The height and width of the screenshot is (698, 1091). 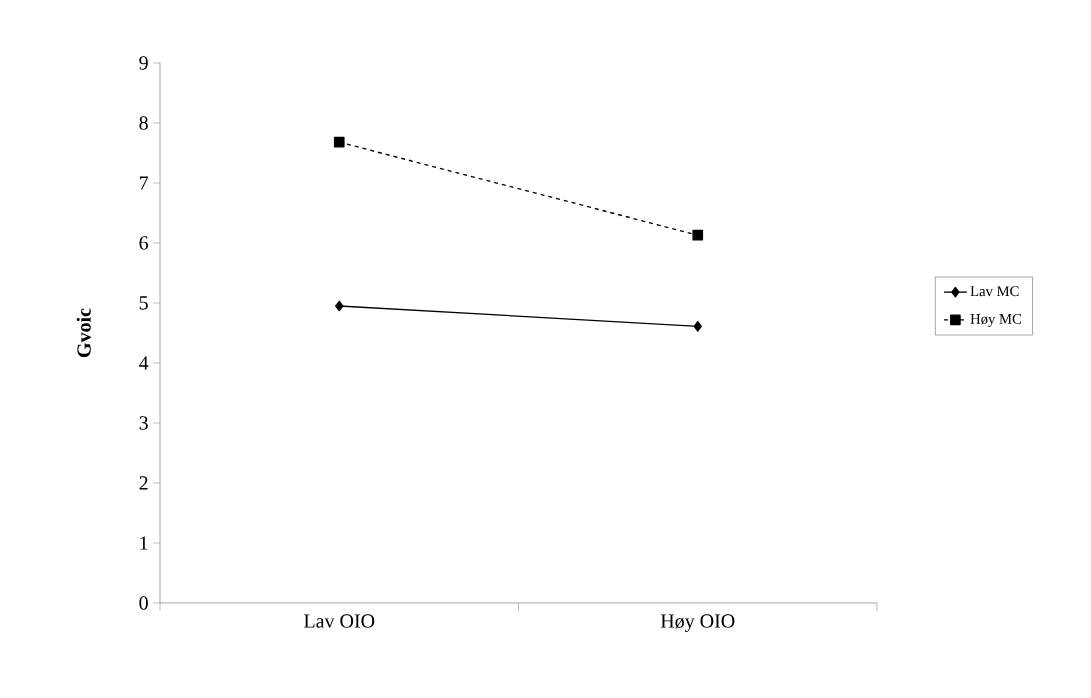 What do you see at coordinates (143, 303) in the screenshot?
I see `y-tick-label: 5` at bounding box center [143, 303].